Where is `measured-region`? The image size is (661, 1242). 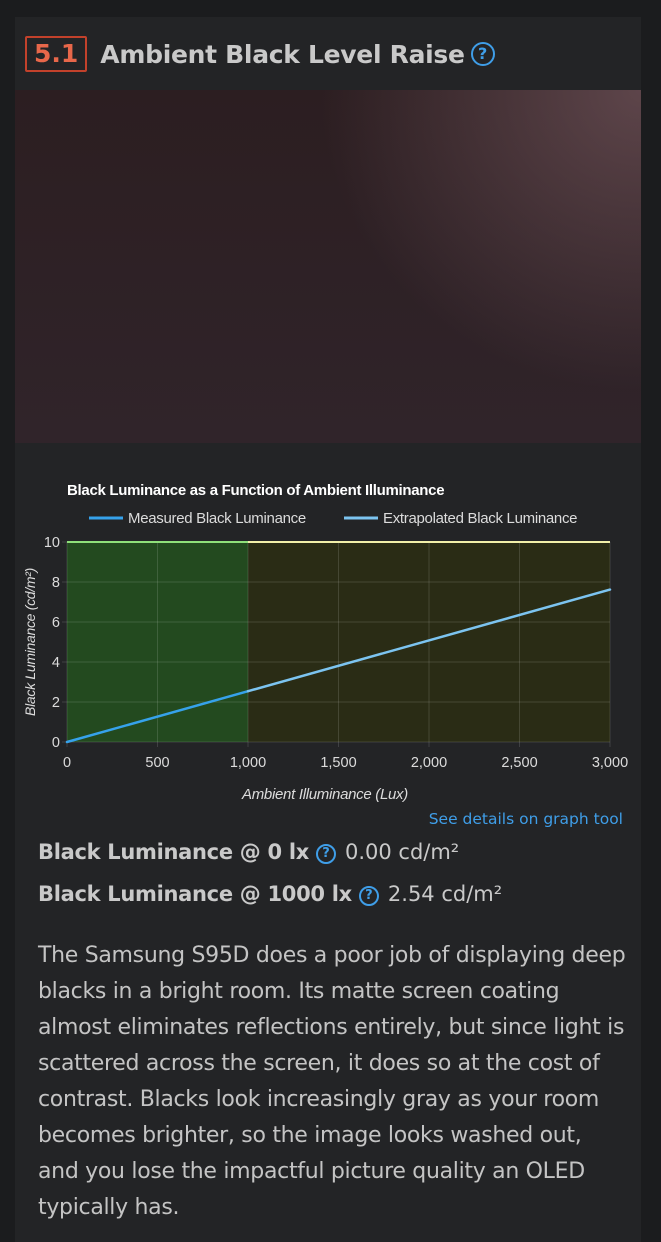
measured-region is located at coordinates (157, 642).